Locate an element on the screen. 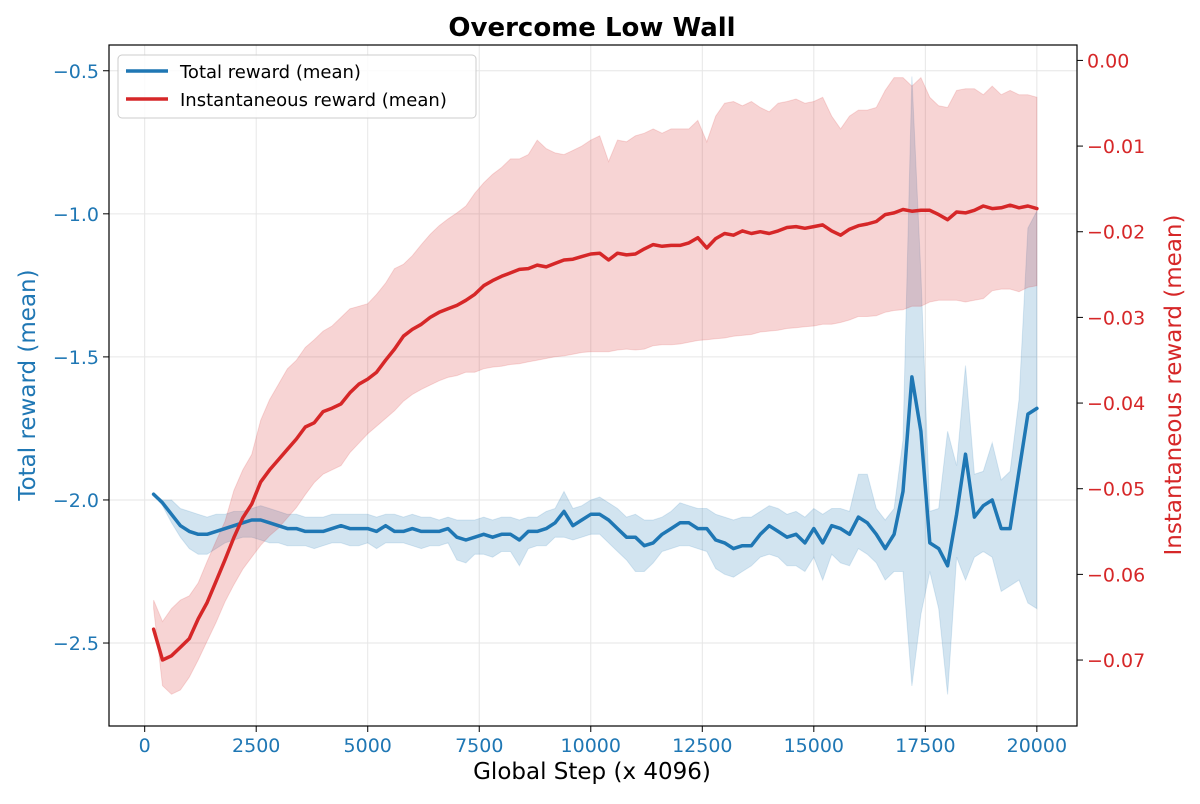 The width and height of the screenshot is (1200, 804). right-tick-label: −0.03 is located at coordinates (1116, 318).